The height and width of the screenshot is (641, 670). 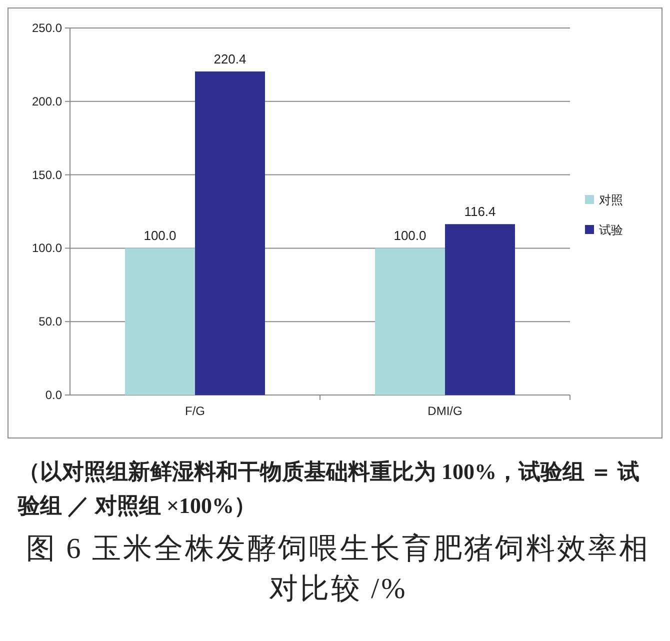 I want to click on legend-label: 对照, so click(x=611, y=200).